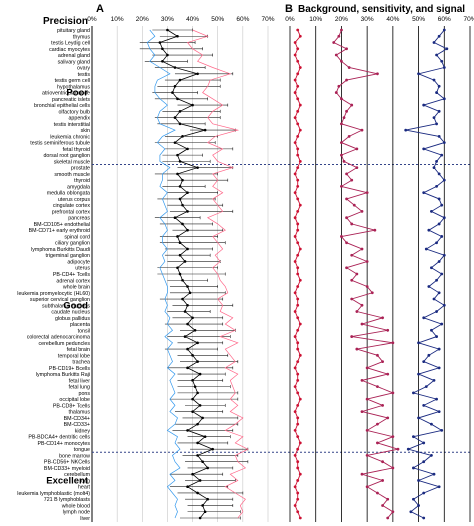  What do you see at coordinates (142, 19) in the screenshot?
I see `panel-a-x-tick: 20%` at bounding box center [142, 19].